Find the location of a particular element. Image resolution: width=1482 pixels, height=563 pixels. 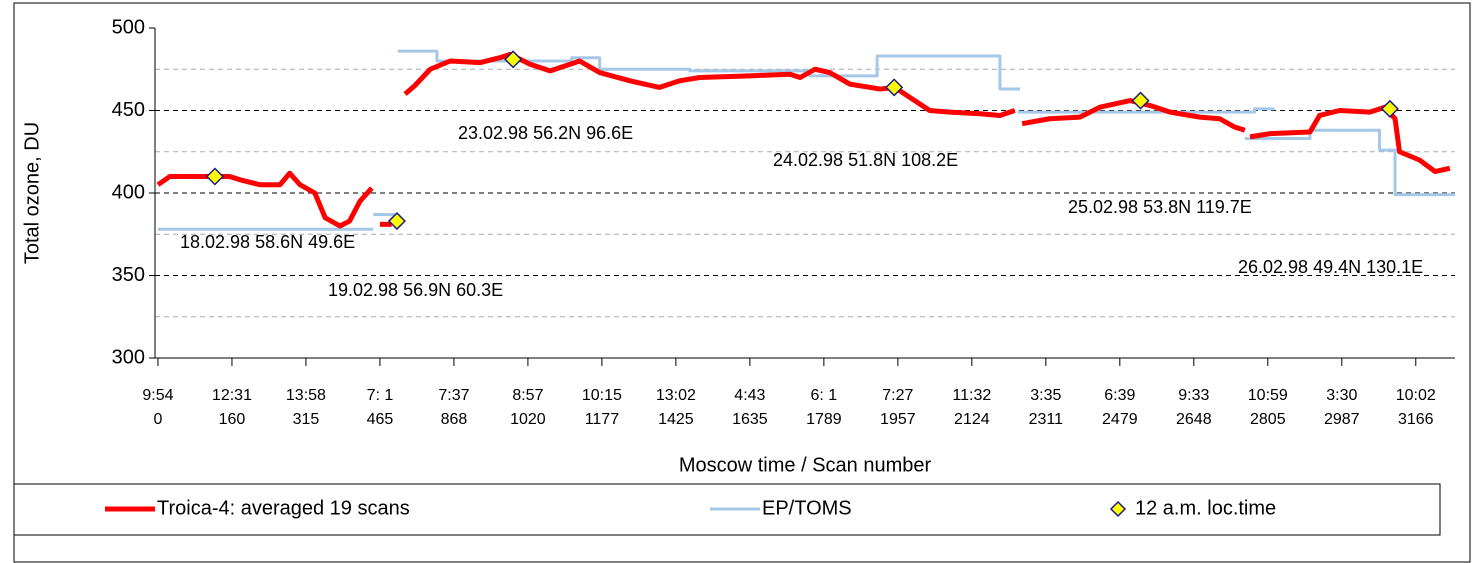

y-tick-label: 450 is located at coordinates (128, 110).